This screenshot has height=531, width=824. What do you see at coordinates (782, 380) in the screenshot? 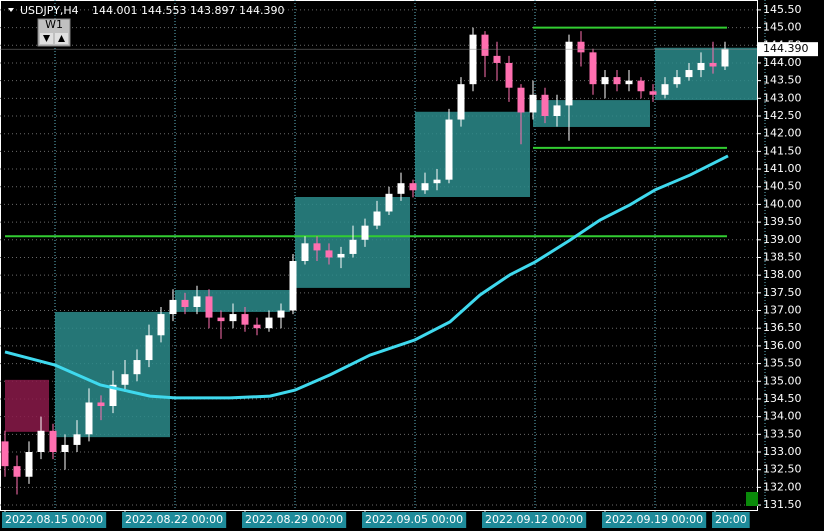
I see `y-tick-label: 135.00` at bounding box center [782, 380].